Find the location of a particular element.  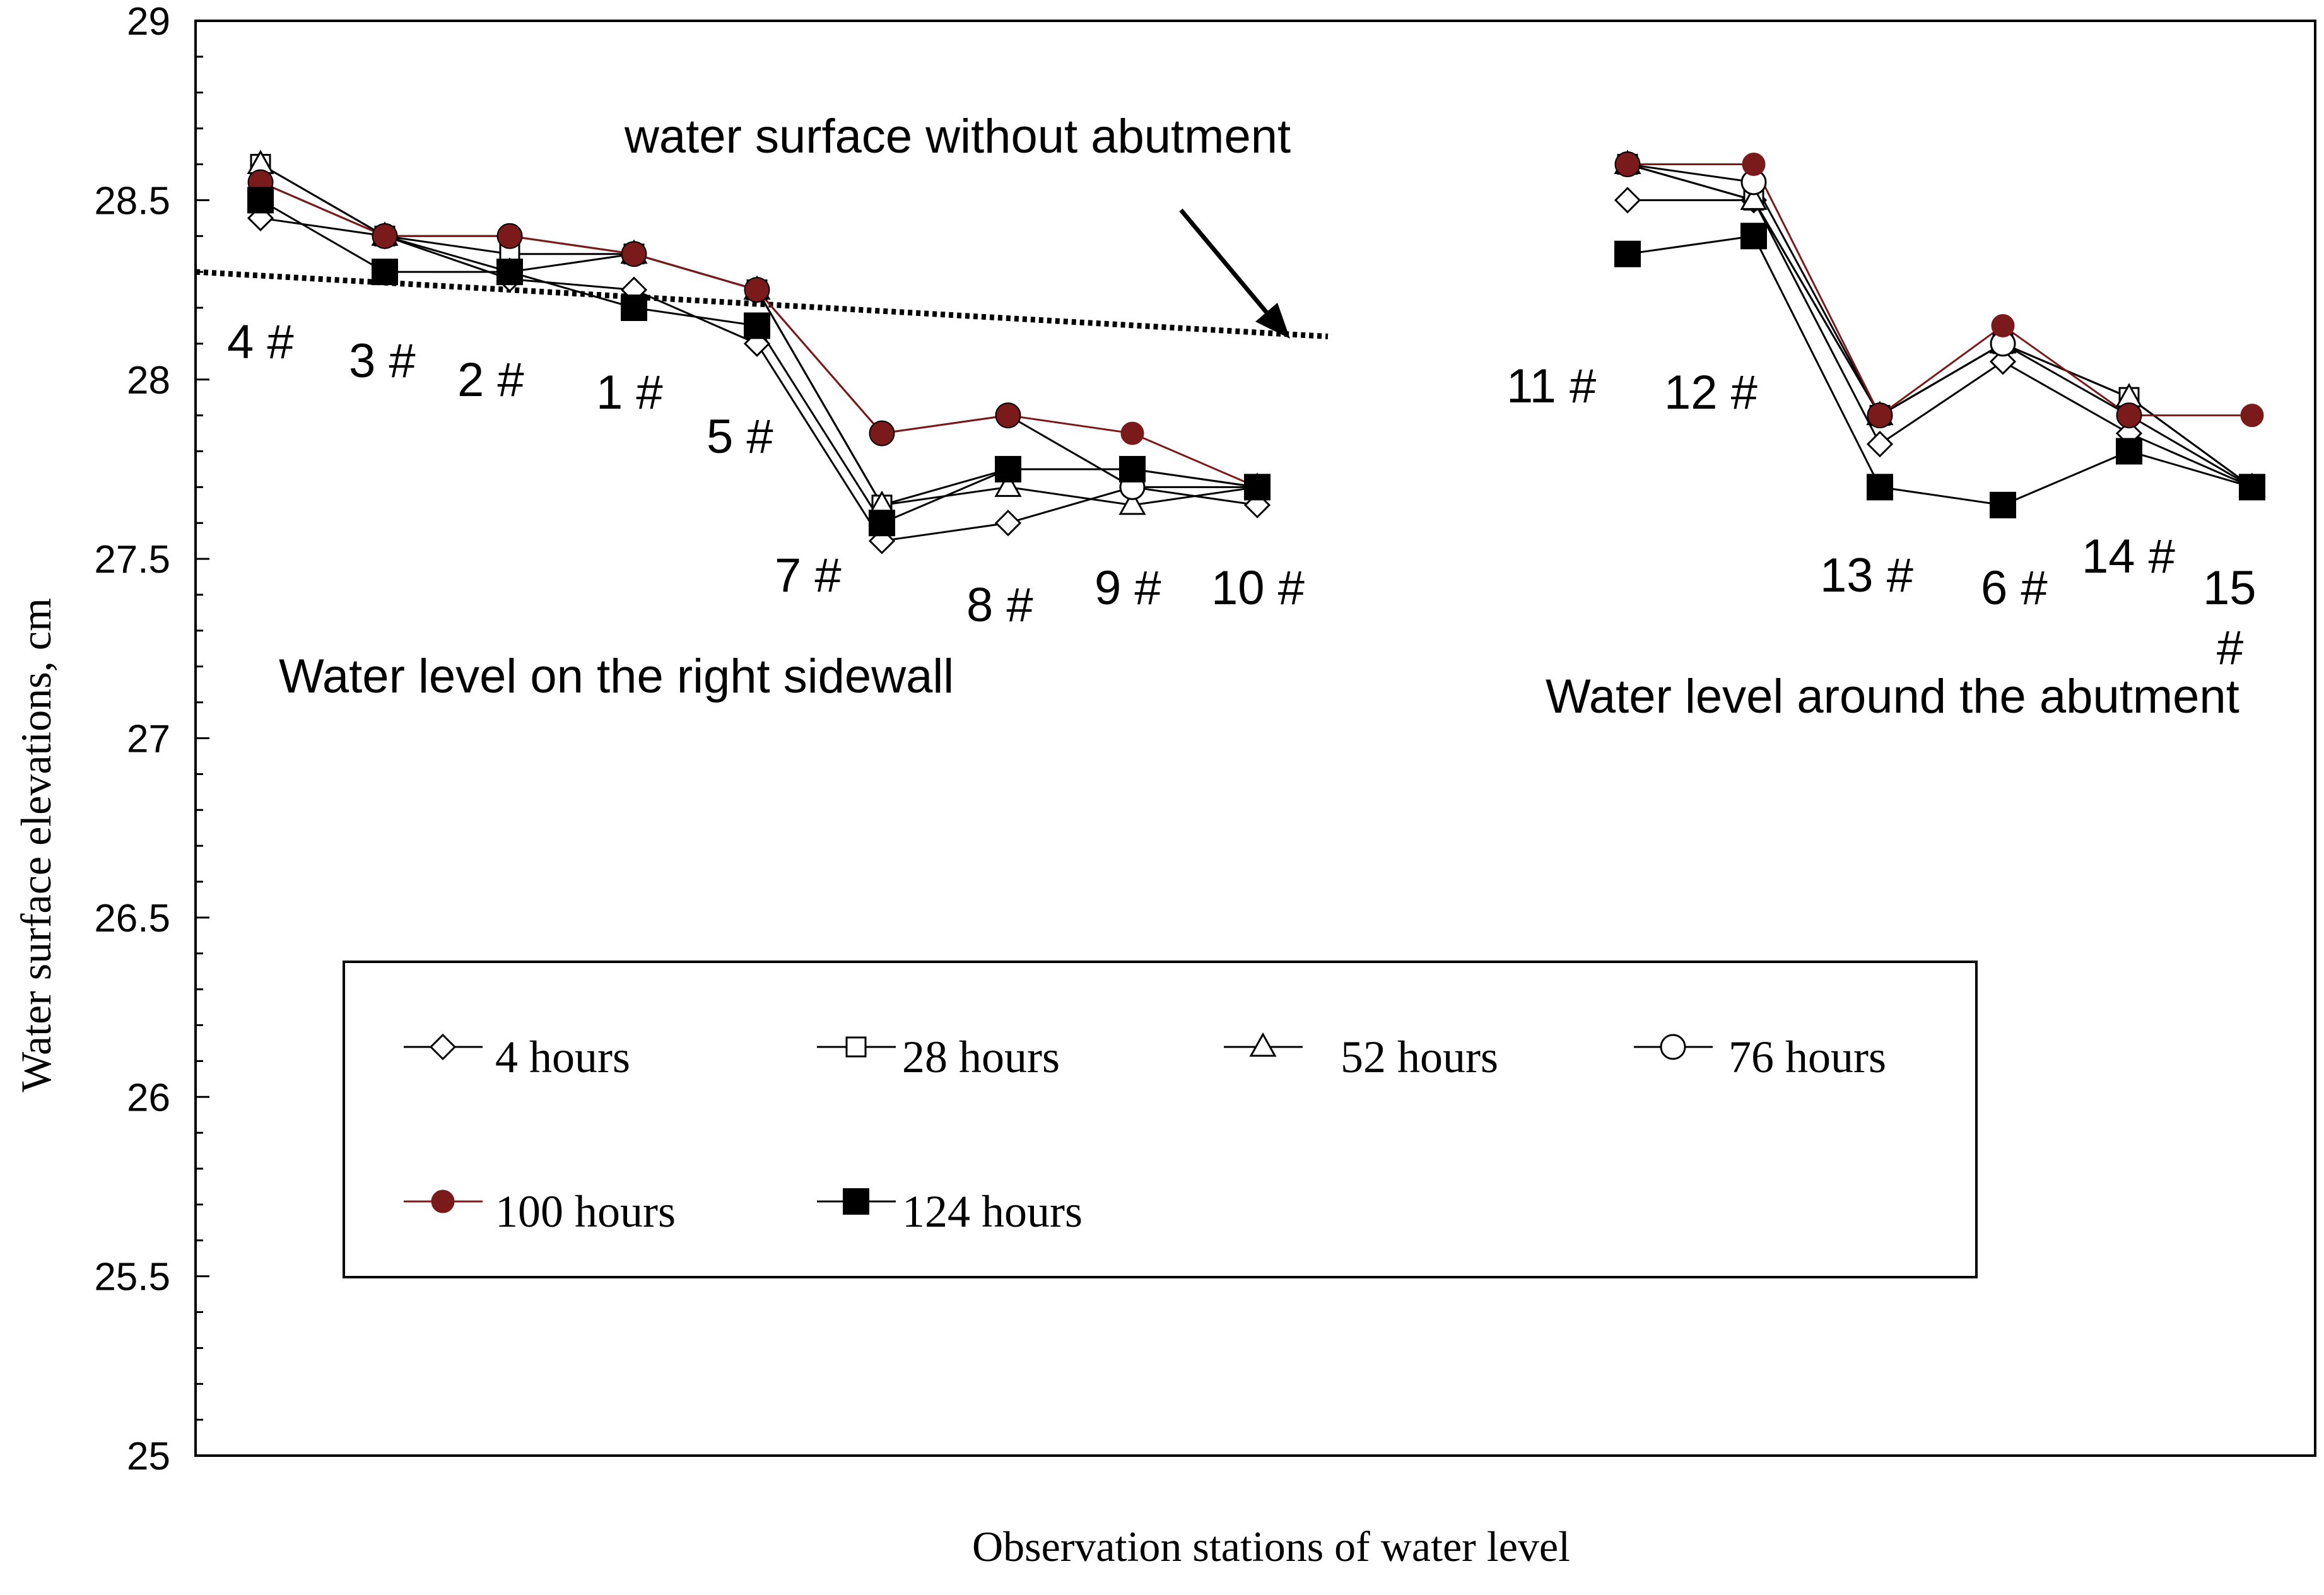

y-axis-label: Water surface elevations, cm is located at coordinates (36, 845).